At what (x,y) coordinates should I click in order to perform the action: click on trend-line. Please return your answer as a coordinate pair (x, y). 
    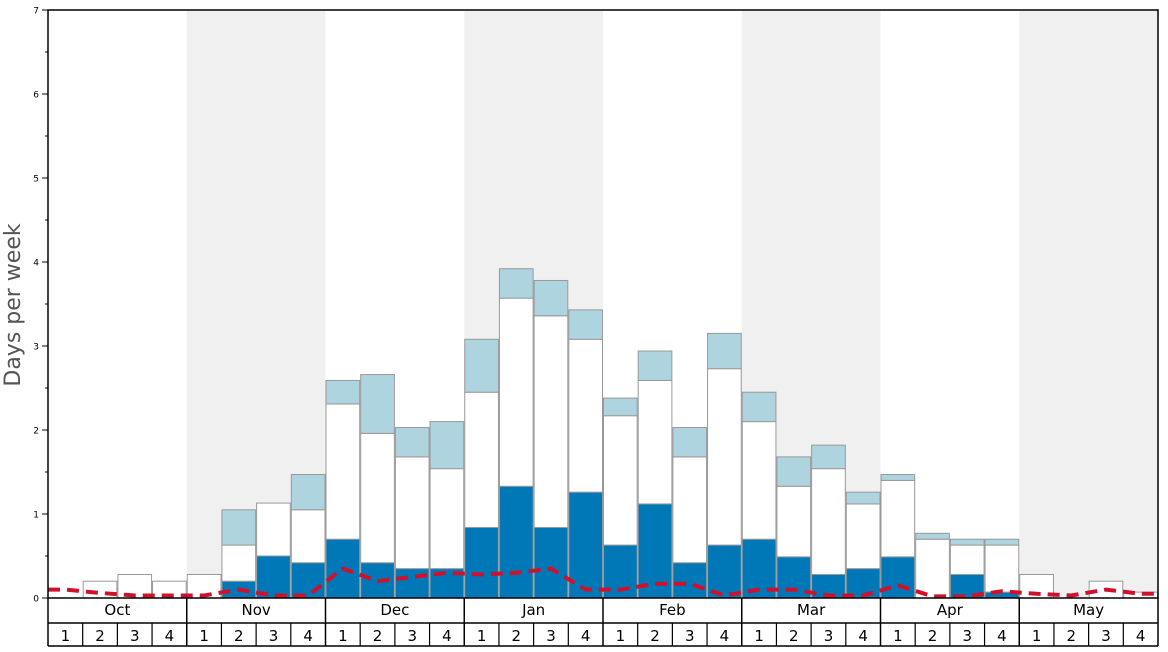
    Looking at the image, I should click on (603, 582).